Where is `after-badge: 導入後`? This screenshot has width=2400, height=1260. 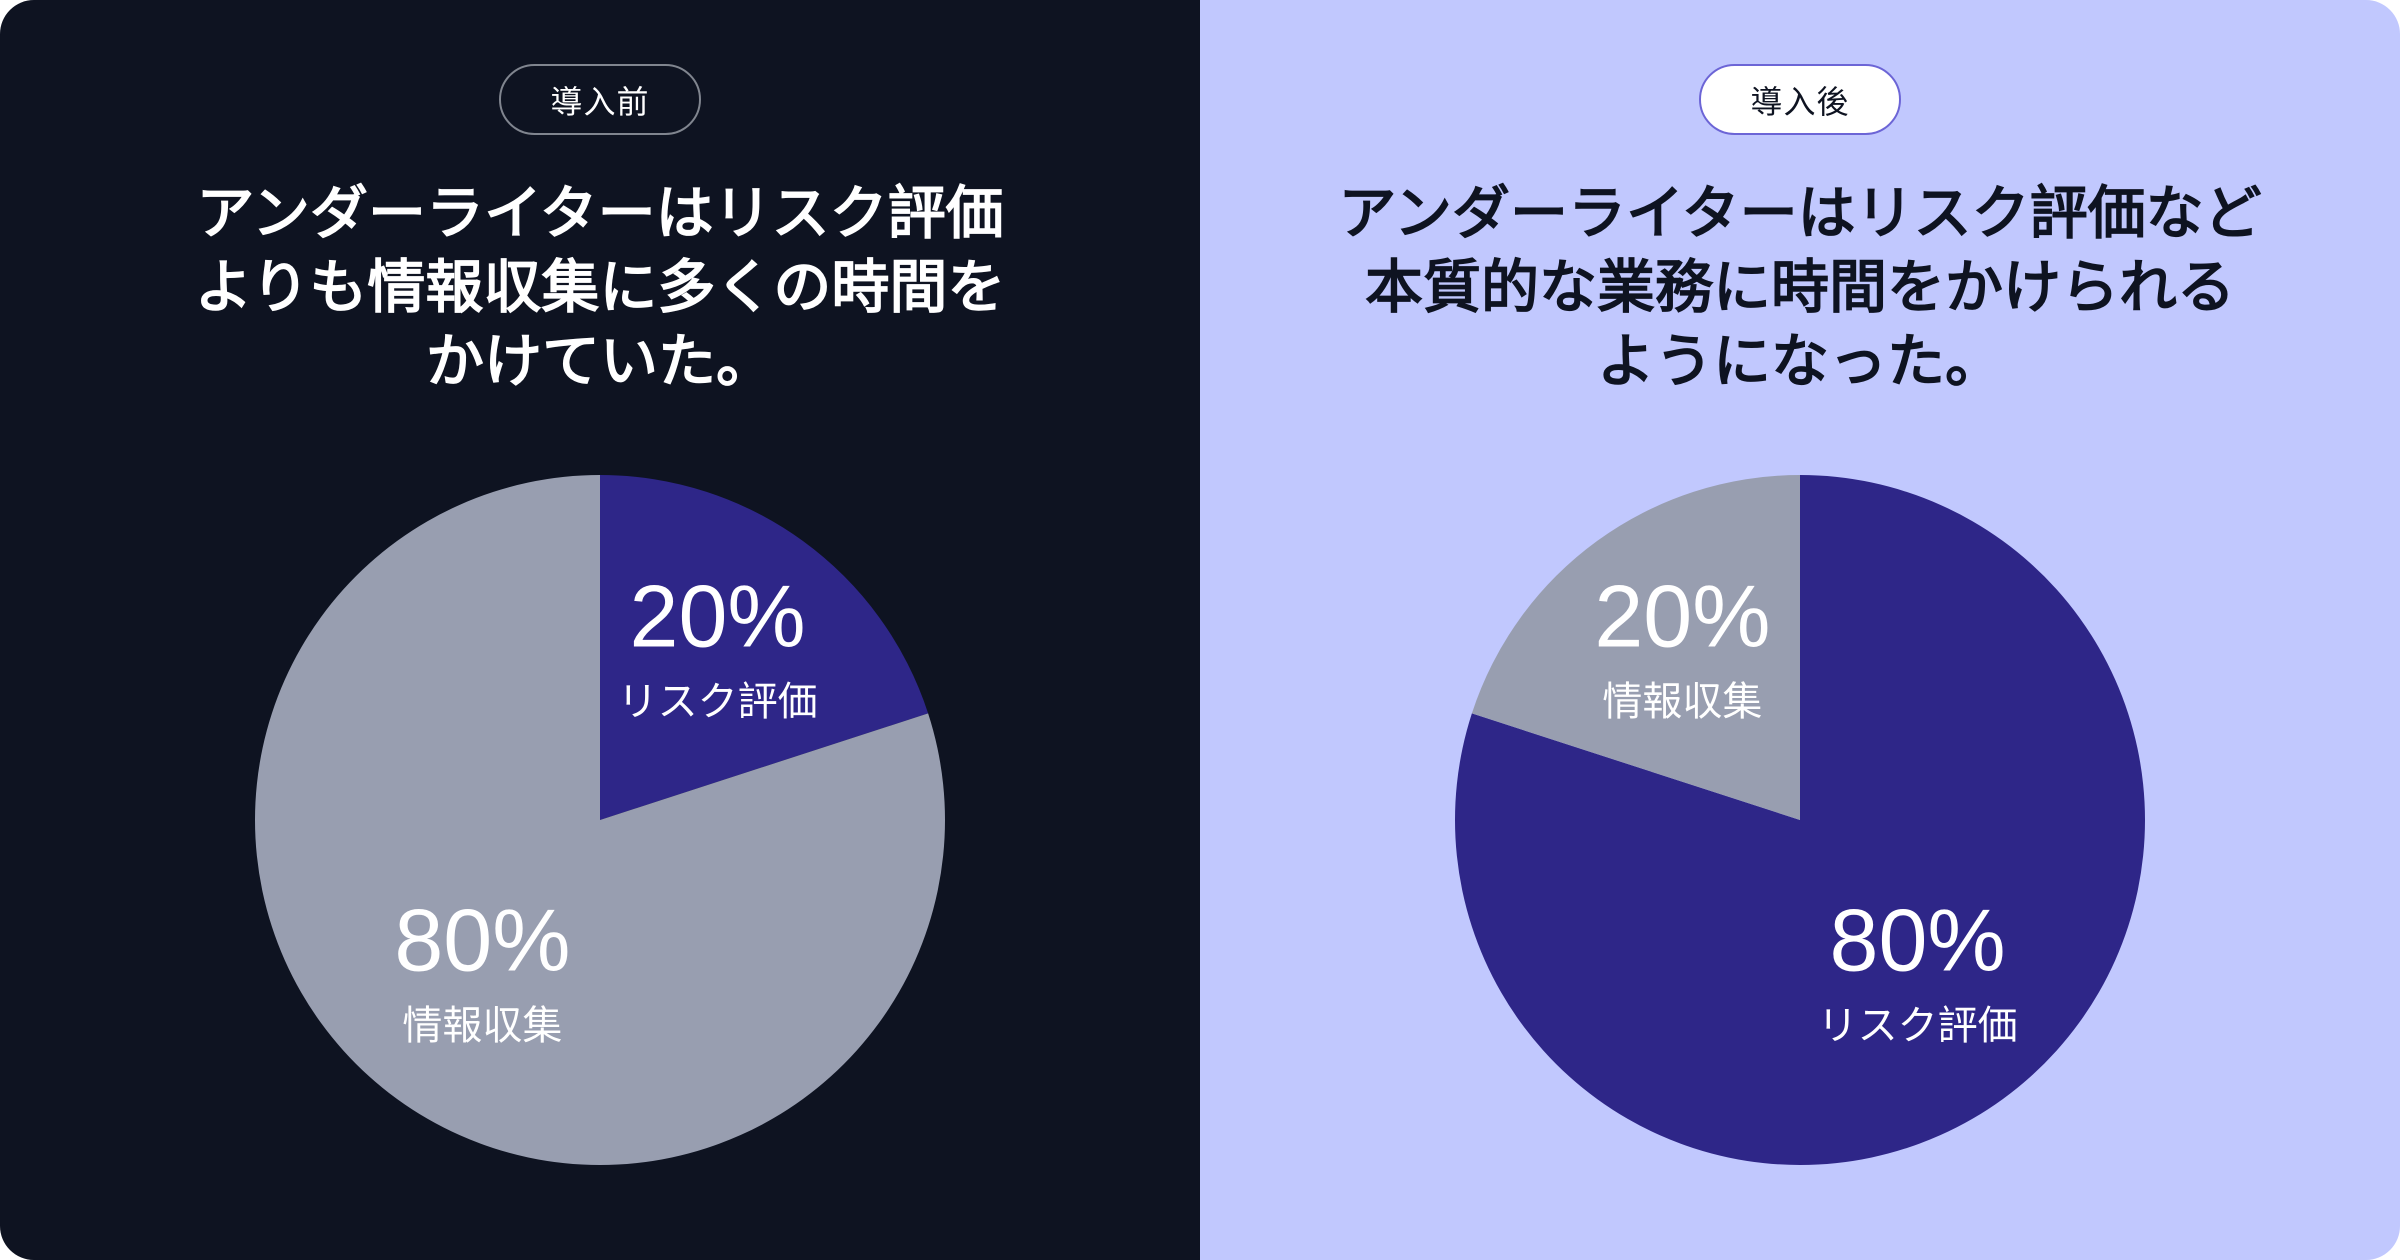
after-badge: 導入後 is located at coordinates (1800, 99).